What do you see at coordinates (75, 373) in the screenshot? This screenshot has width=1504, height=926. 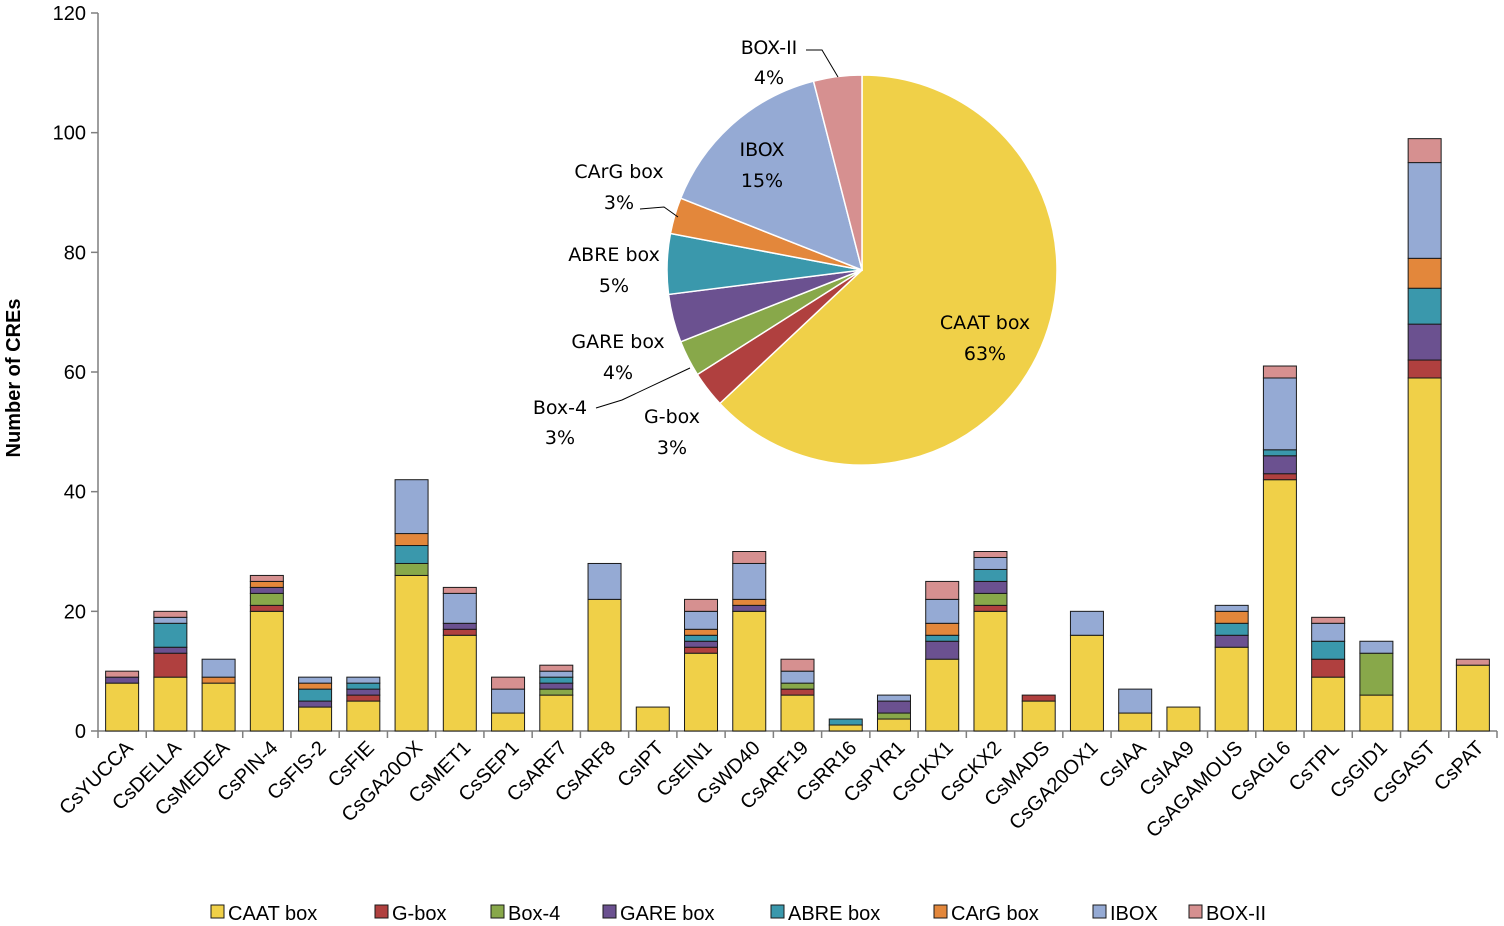 I see `y-axis-ticks: 0 20 40 60 80 100 120` at bounding box center [75, 373].